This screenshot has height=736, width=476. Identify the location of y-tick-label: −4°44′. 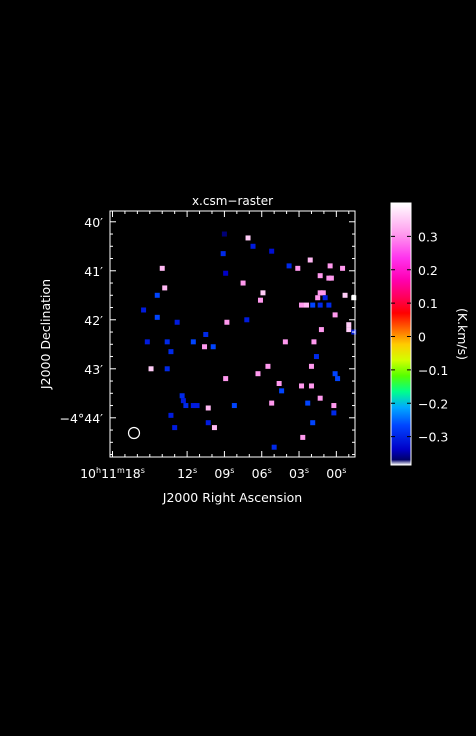
(82, 418).